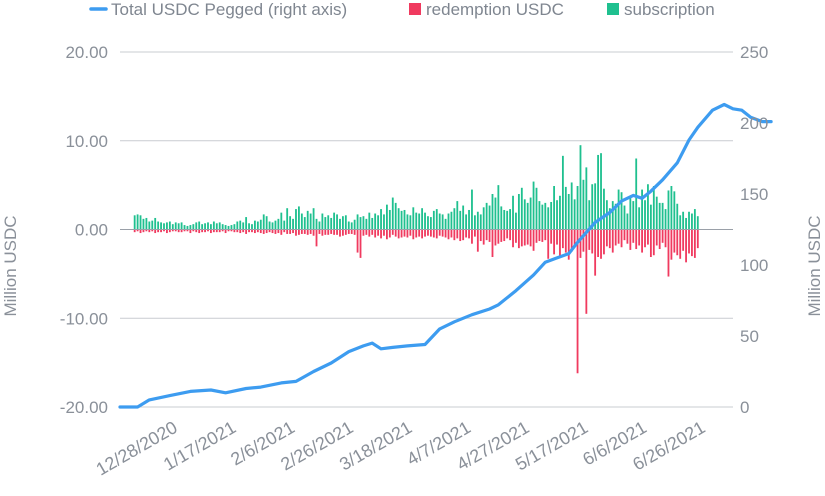 The height and width of the screenshot is (496, 825). What do you see at coordinates (415, 9) in the screenshot?
I see `legend-square-icon` at bounding box center [415, 9].